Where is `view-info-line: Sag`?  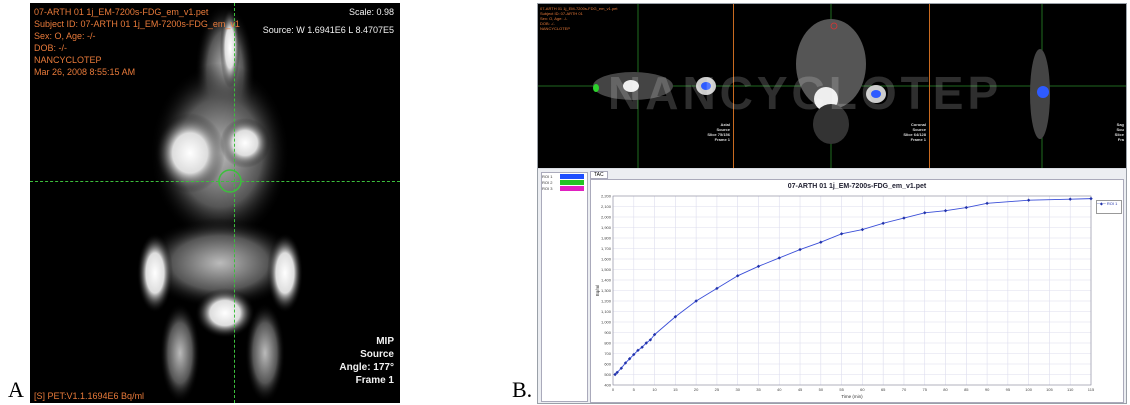
view-info-line: Sag is located at coordinates (1120, 124).